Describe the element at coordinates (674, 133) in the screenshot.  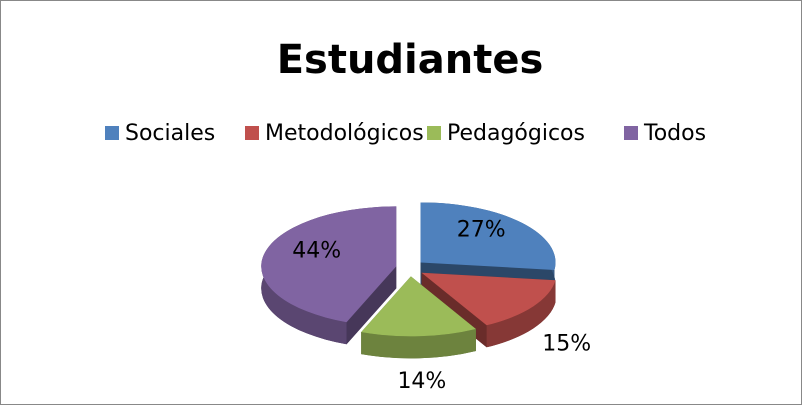
I see `legend-label: Todos` at that location.